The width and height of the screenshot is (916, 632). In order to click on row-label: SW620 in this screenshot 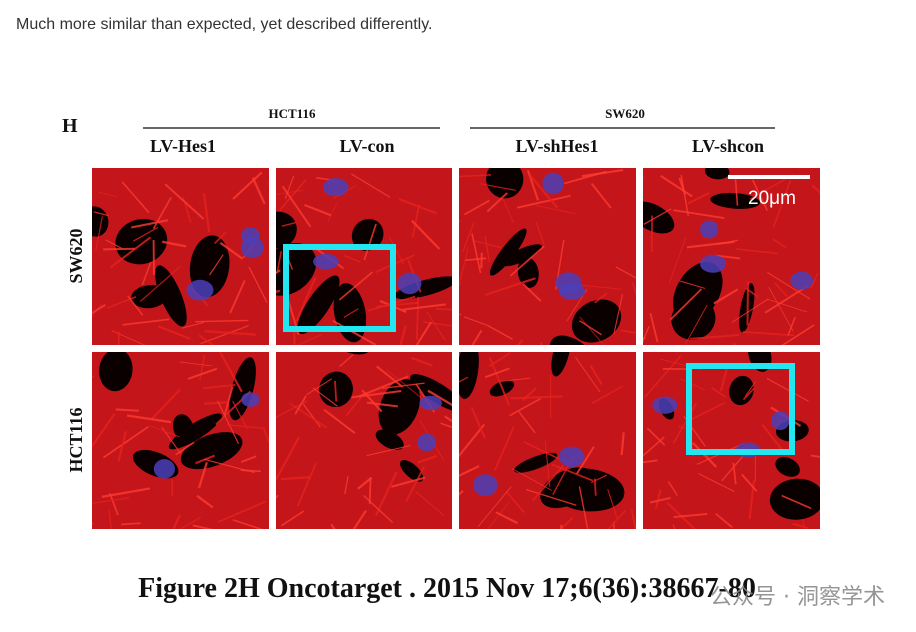, I will do `click(76, 255)`.